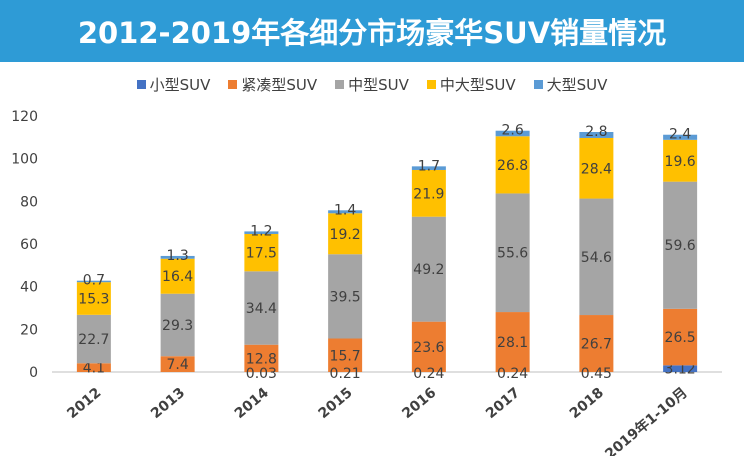 Image resolution: width=744 pixels, height=456 pixels. I want to click on data-label: 34.4, so click(261, 309).